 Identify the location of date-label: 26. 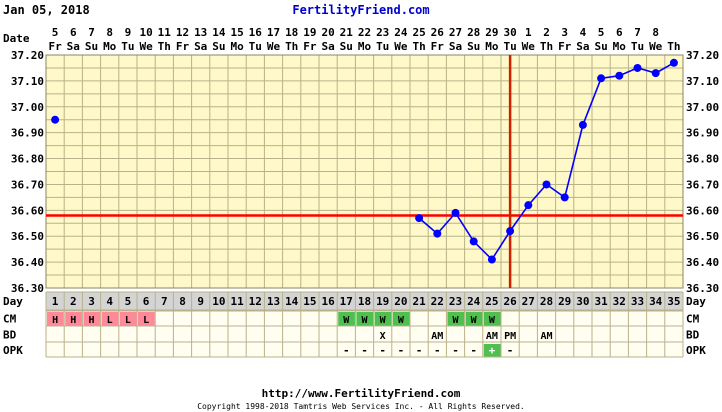
(438, 32).